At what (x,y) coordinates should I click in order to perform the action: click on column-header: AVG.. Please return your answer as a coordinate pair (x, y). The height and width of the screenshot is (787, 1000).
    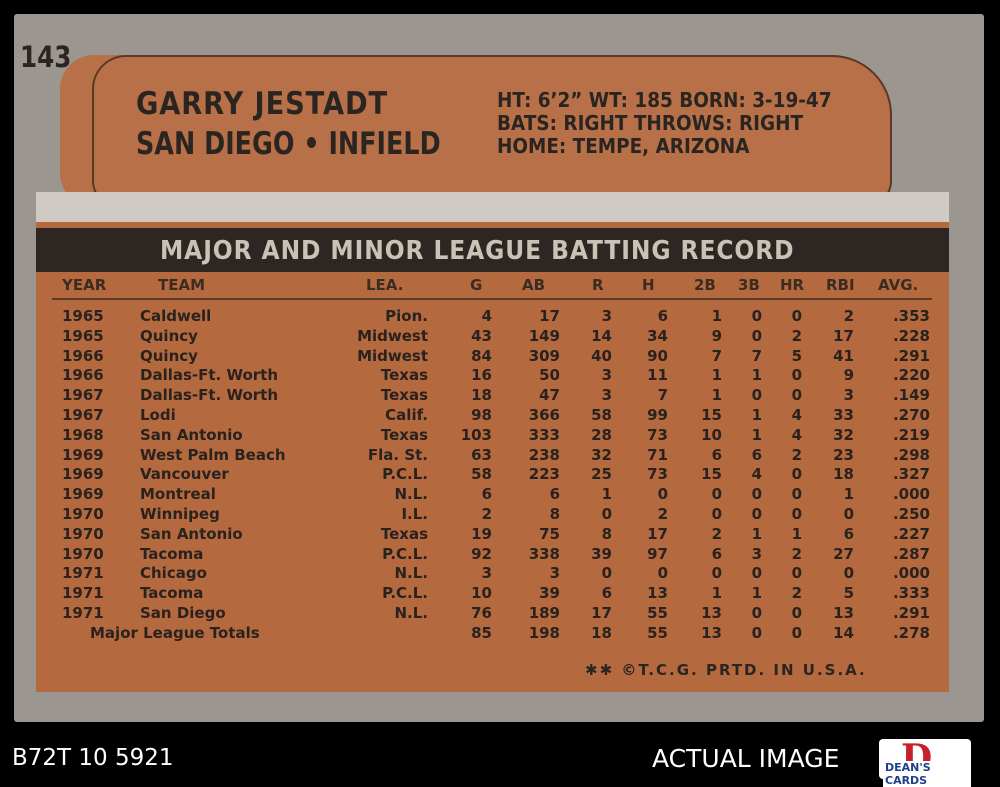
    Looking at the image, I should click on (898, 285).